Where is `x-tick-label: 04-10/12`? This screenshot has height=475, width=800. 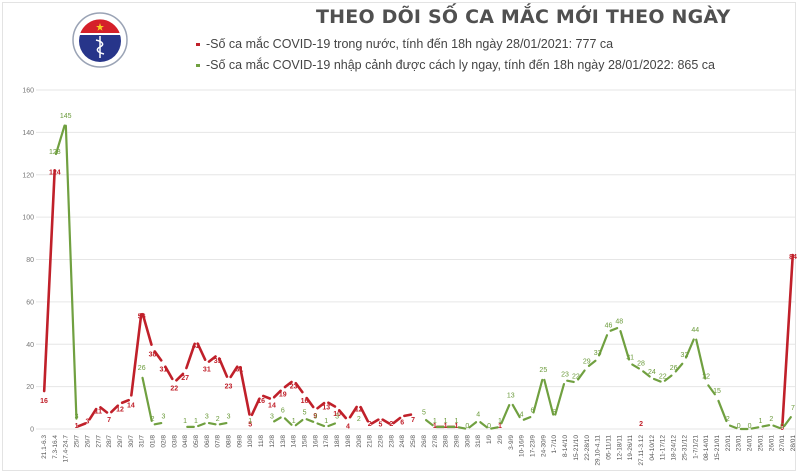 x-tick-label: 04-10/12 is located at coordinates (652, 448).